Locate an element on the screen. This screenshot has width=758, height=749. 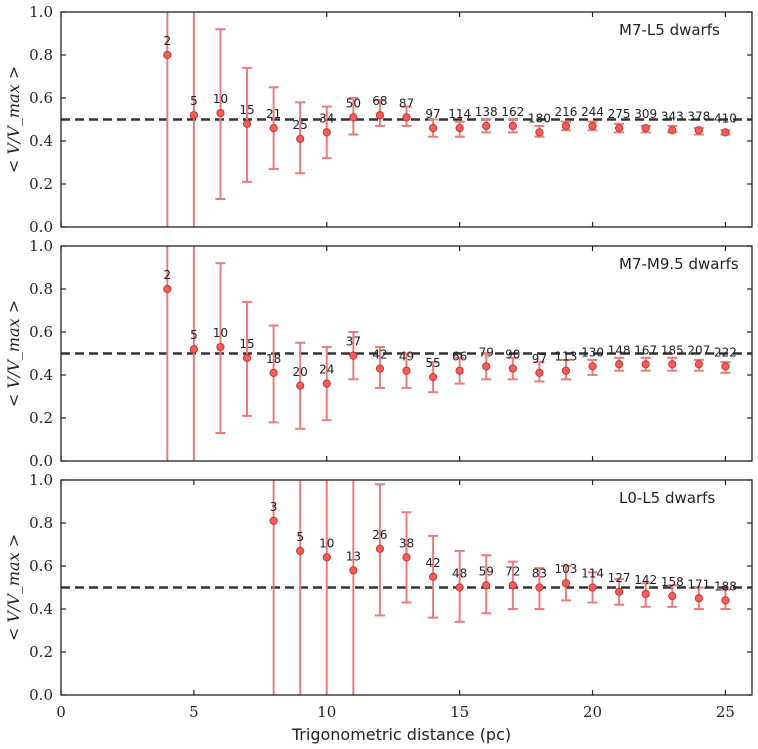
count-label: 87 is located at coordinates (406, 103).